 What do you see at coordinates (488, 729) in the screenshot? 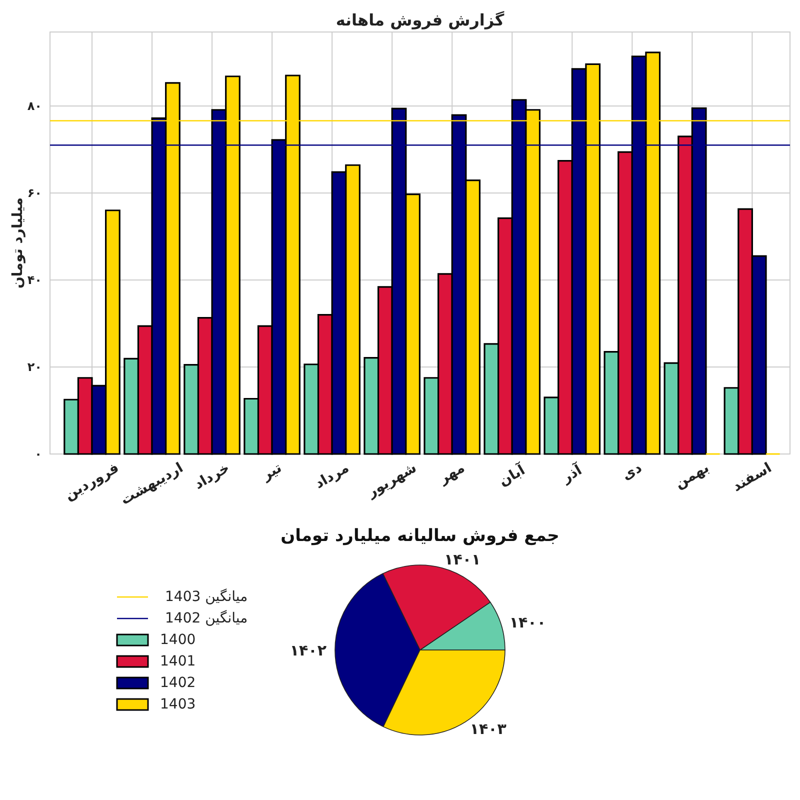
I see `slice-label: ۱۴۰۳` at bounding box center [488, 729].